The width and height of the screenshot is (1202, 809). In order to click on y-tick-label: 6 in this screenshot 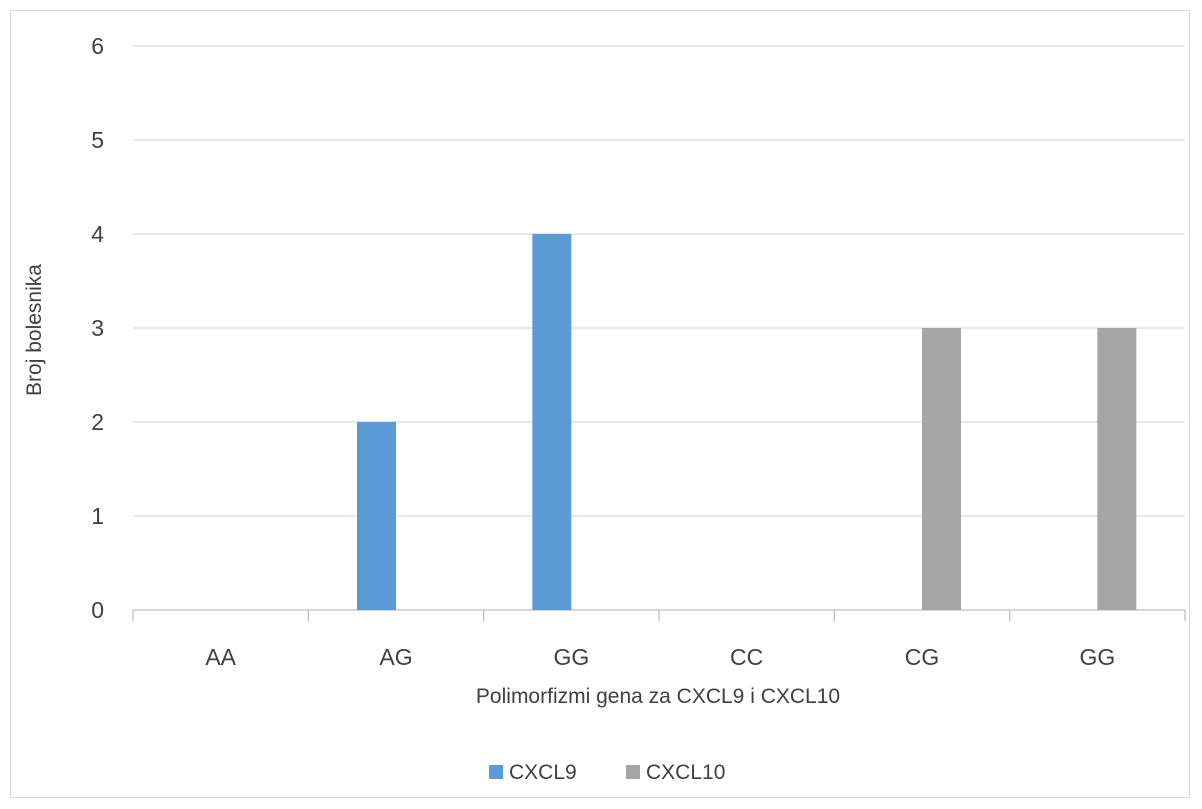, I will do `click(97, 46)`.